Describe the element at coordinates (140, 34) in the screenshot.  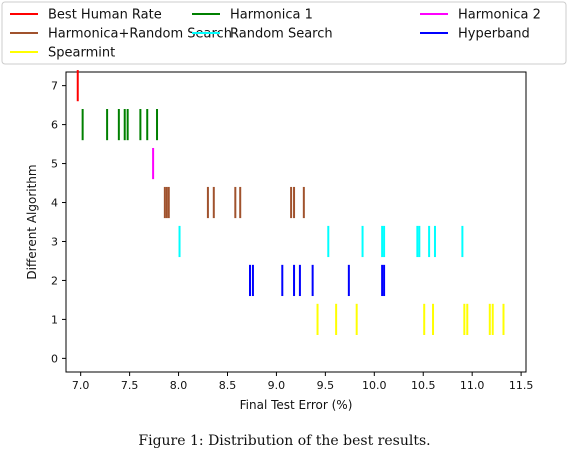
I see `legend-label: Harmonica+Random Search` at that location.